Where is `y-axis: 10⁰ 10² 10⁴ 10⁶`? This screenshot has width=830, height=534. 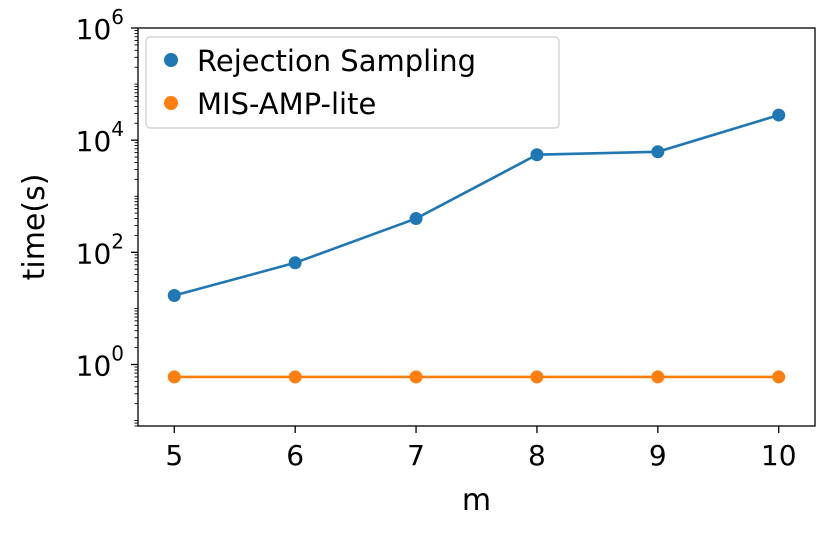
y-axis: 10⁰ 10² 10⁴ 10⁶ is located at coordinates (107, 216).